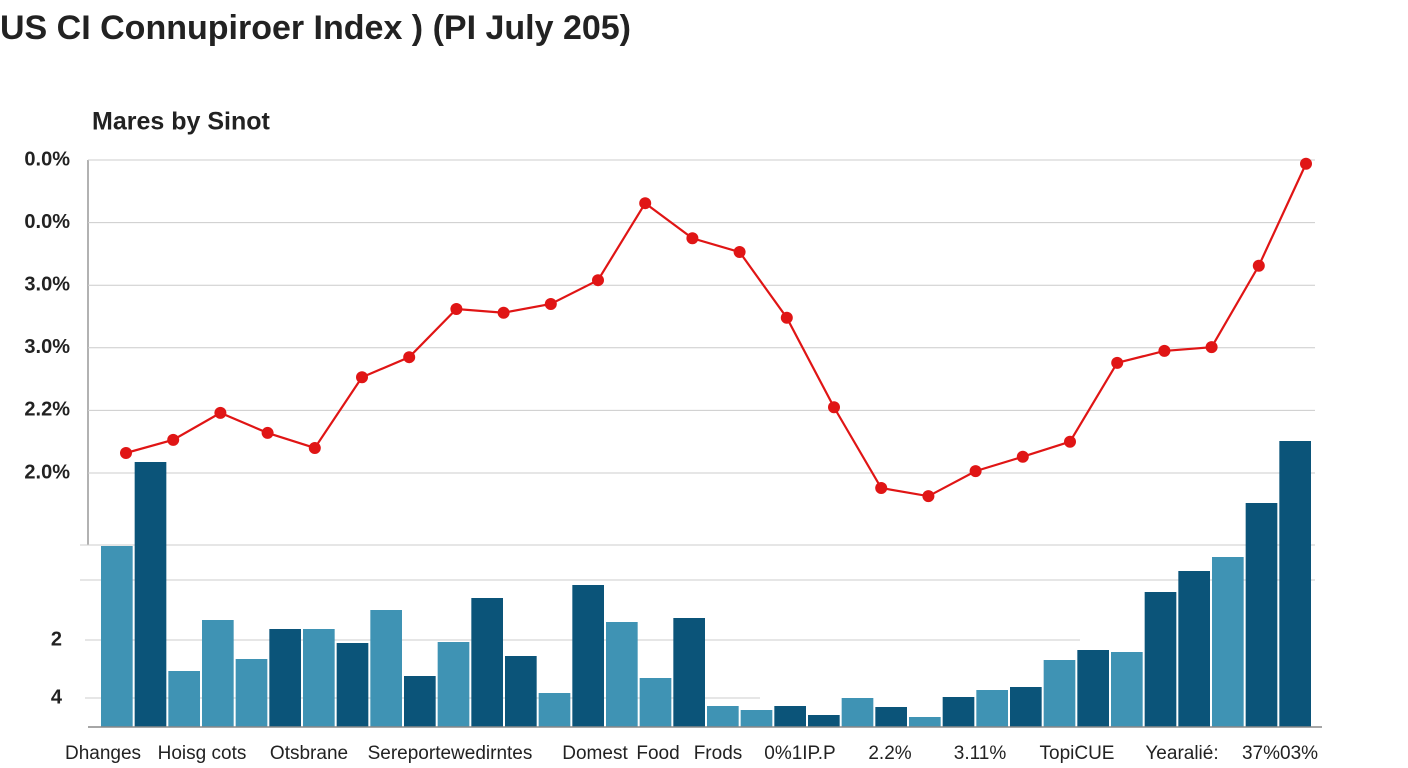 The image size is (1408, 768). I want to click on x-label: 37%03%, so click(1280, 753).